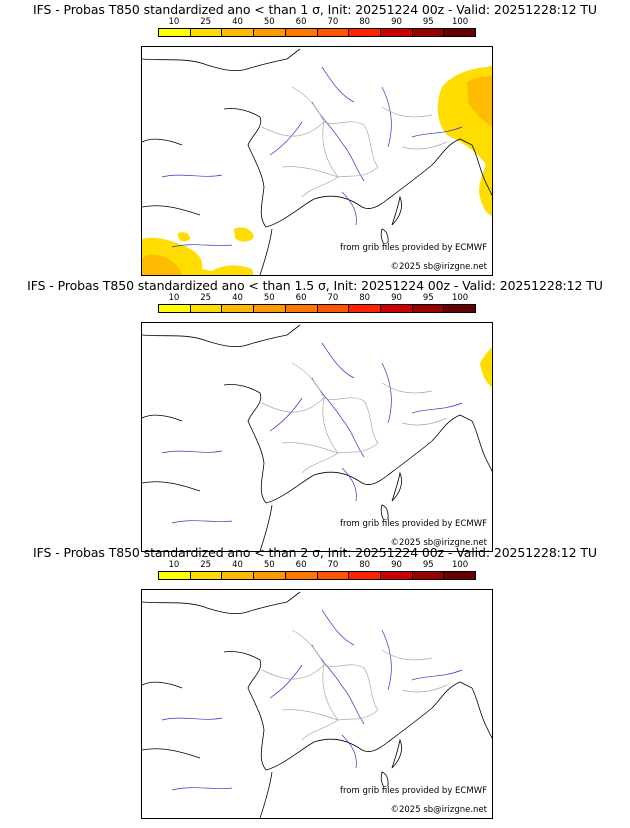 This screenshot has width=630, height=828. I want to click on probability-area-spot, so click(244, 234).